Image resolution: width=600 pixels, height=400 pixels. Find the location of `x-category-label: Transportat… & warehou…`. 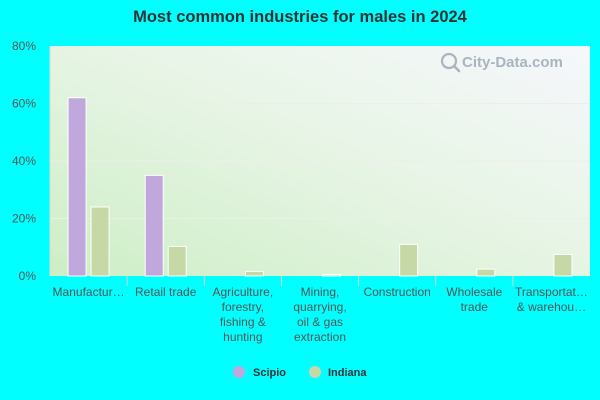

x-category-label: Transportat… & warehou… is located at coordinates (551, 299).